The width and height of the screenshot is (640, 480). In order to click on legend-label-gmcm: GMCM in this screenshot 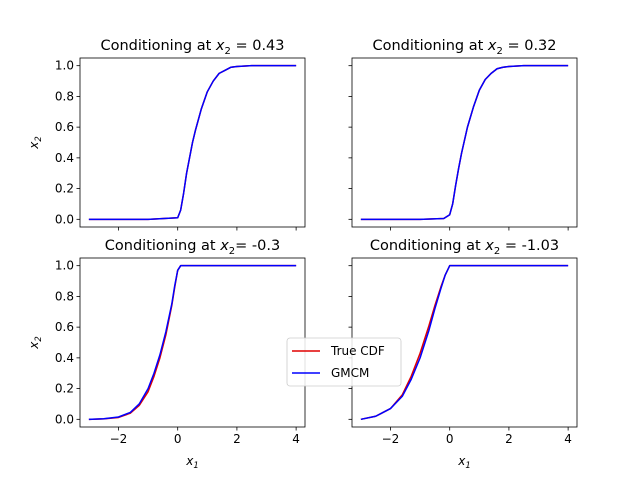, I will do `click(350, 373)`.